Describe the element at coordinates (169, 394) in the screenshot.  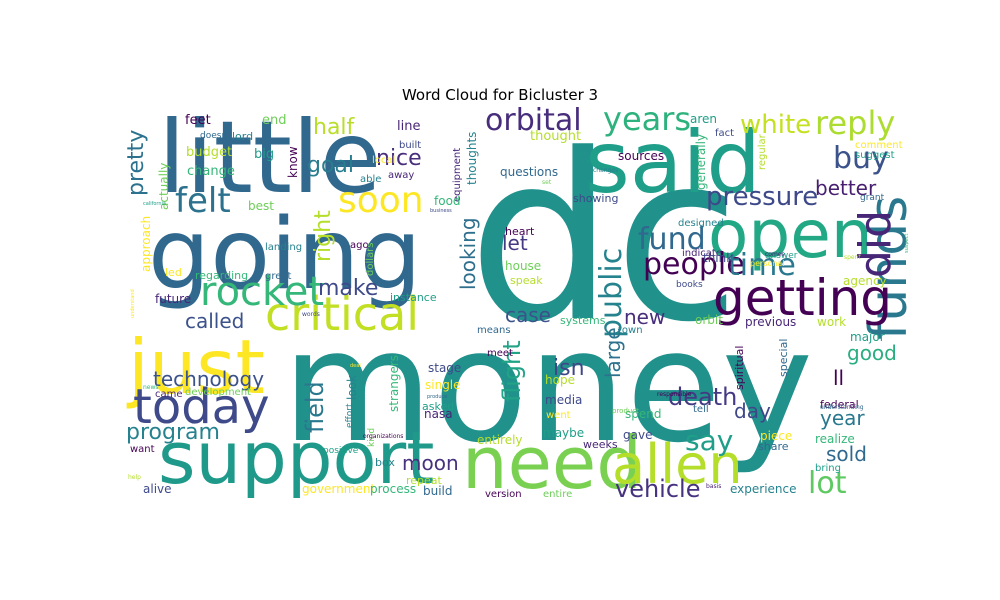
I see `word-came: came` at that location.